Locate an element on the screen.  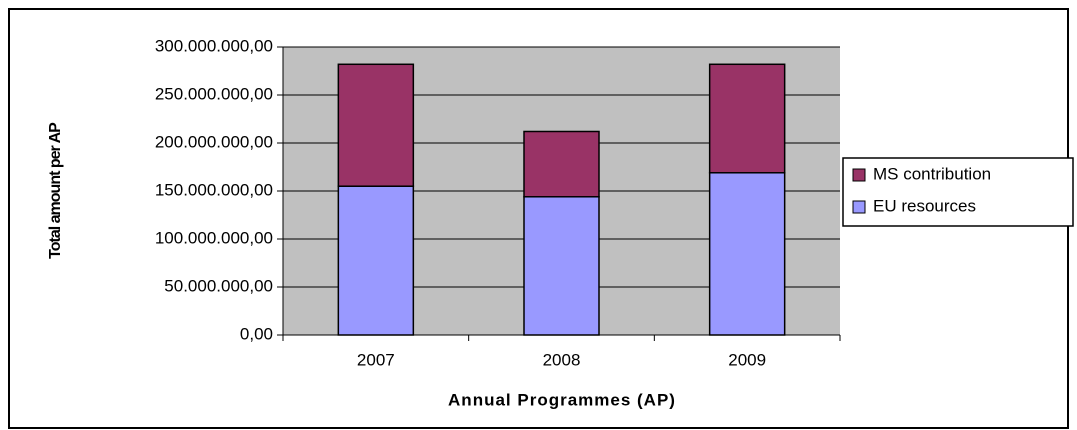
legend-label: EU resources is located at coordinates (924, 205).